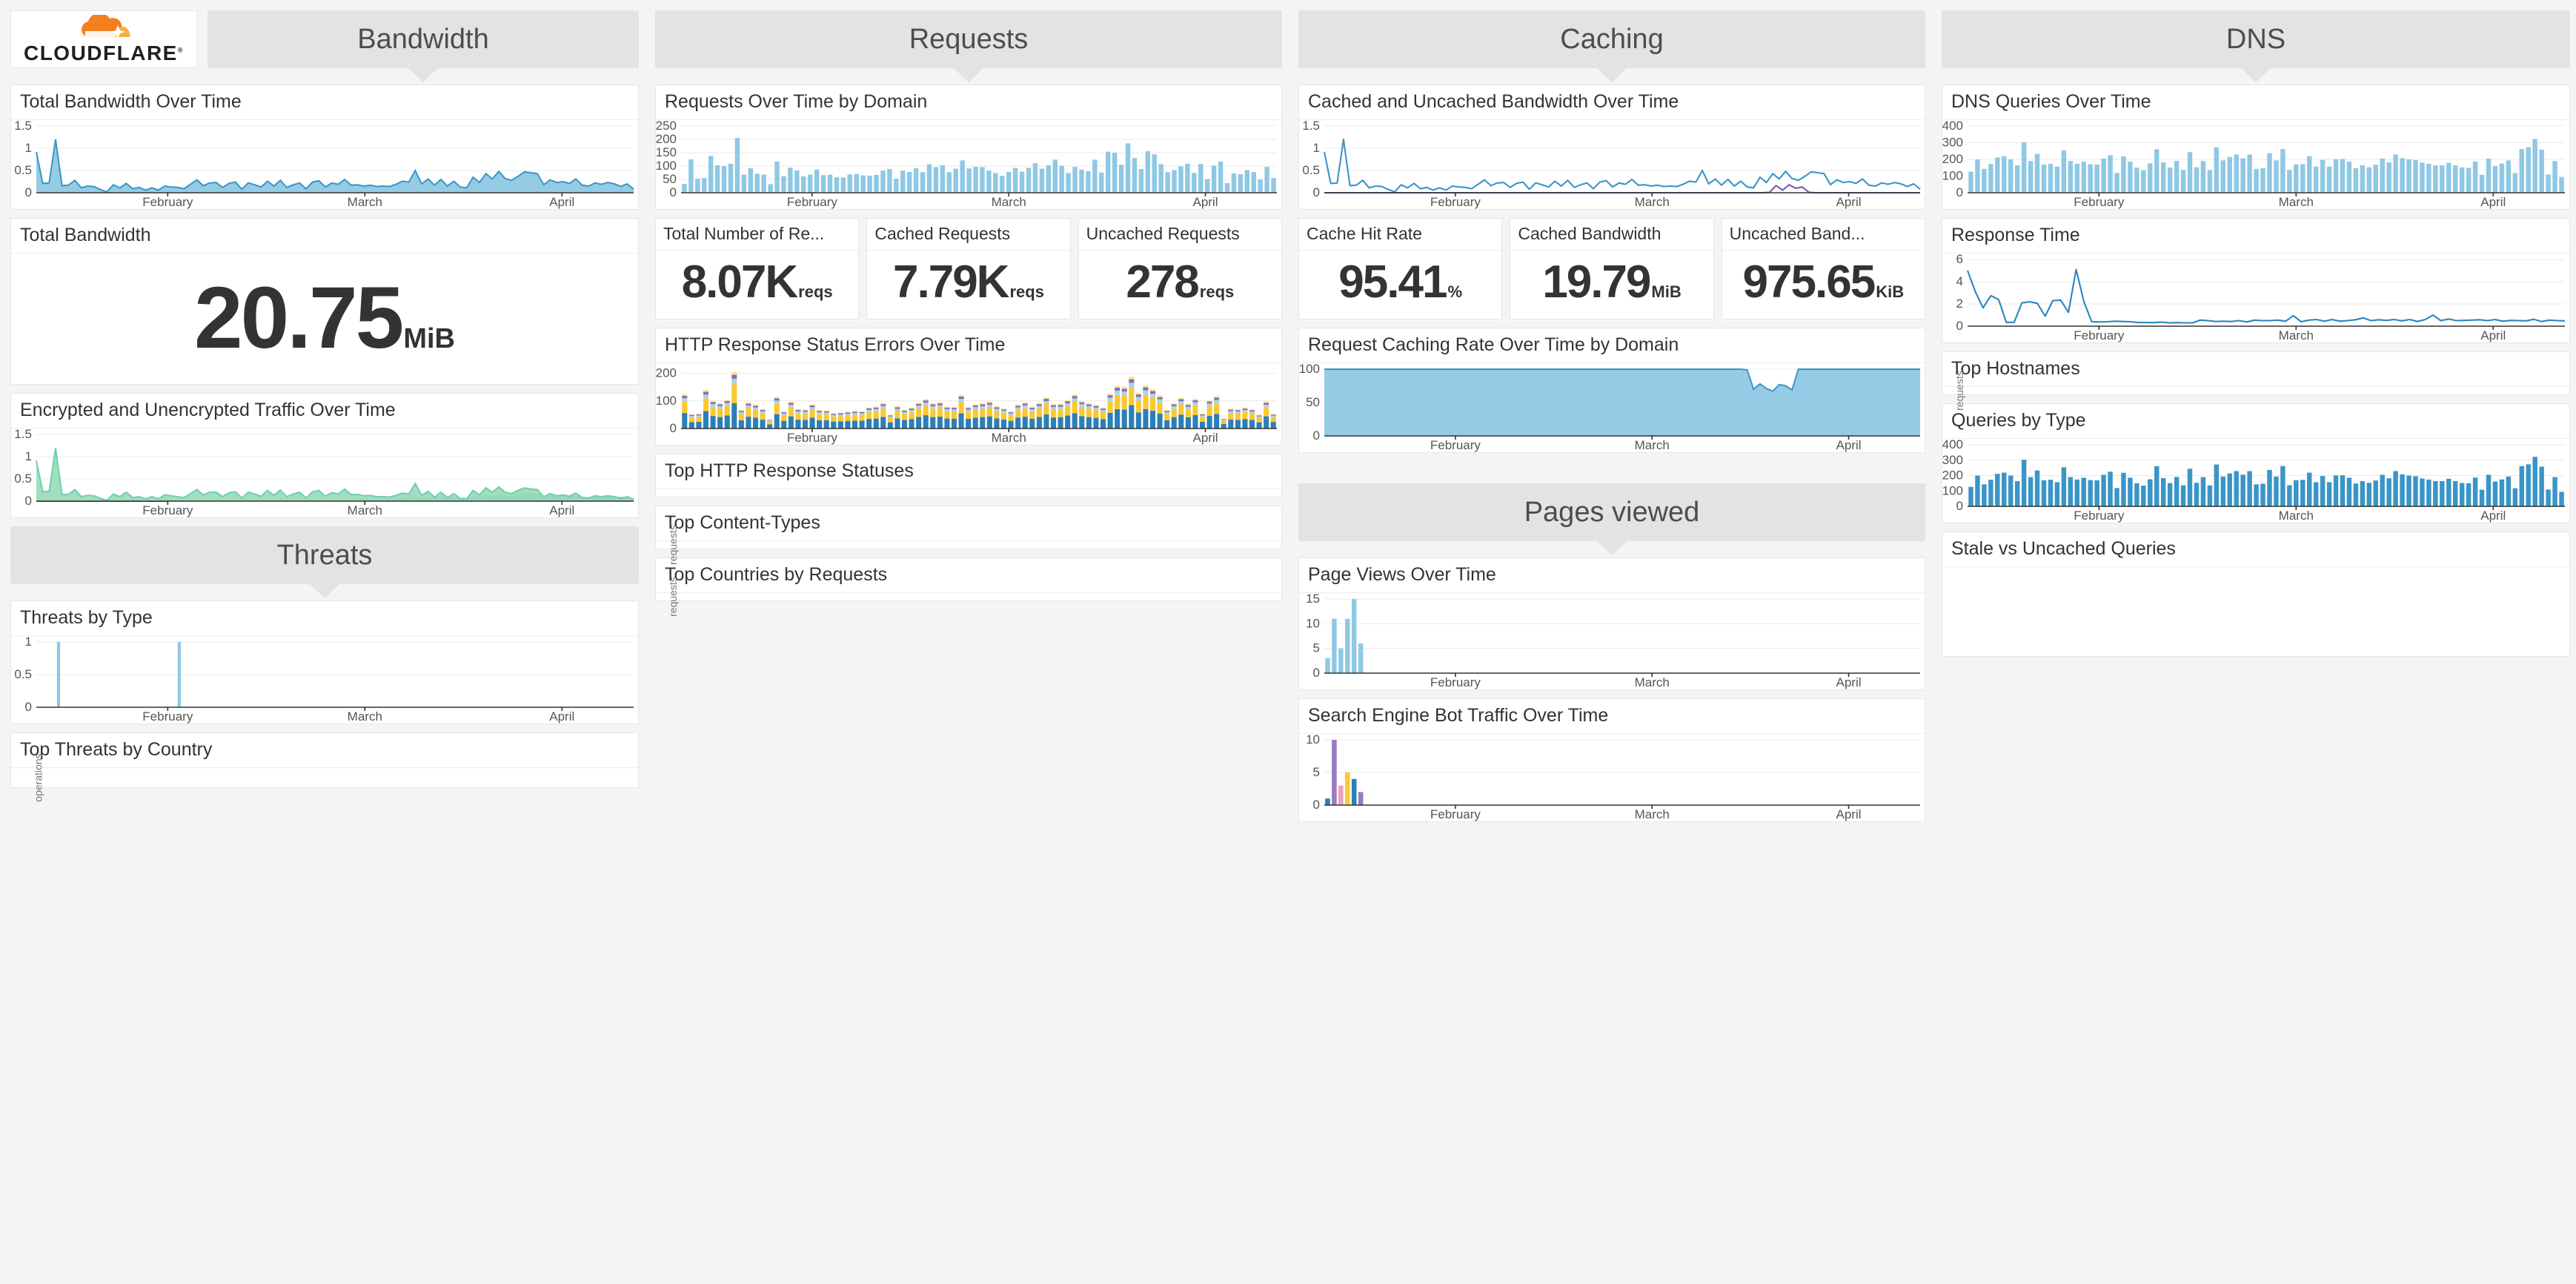  Describe the element at coordinates (324, 750) in the screenshot. I see `panel-title: Top Threats by Country` at that location.